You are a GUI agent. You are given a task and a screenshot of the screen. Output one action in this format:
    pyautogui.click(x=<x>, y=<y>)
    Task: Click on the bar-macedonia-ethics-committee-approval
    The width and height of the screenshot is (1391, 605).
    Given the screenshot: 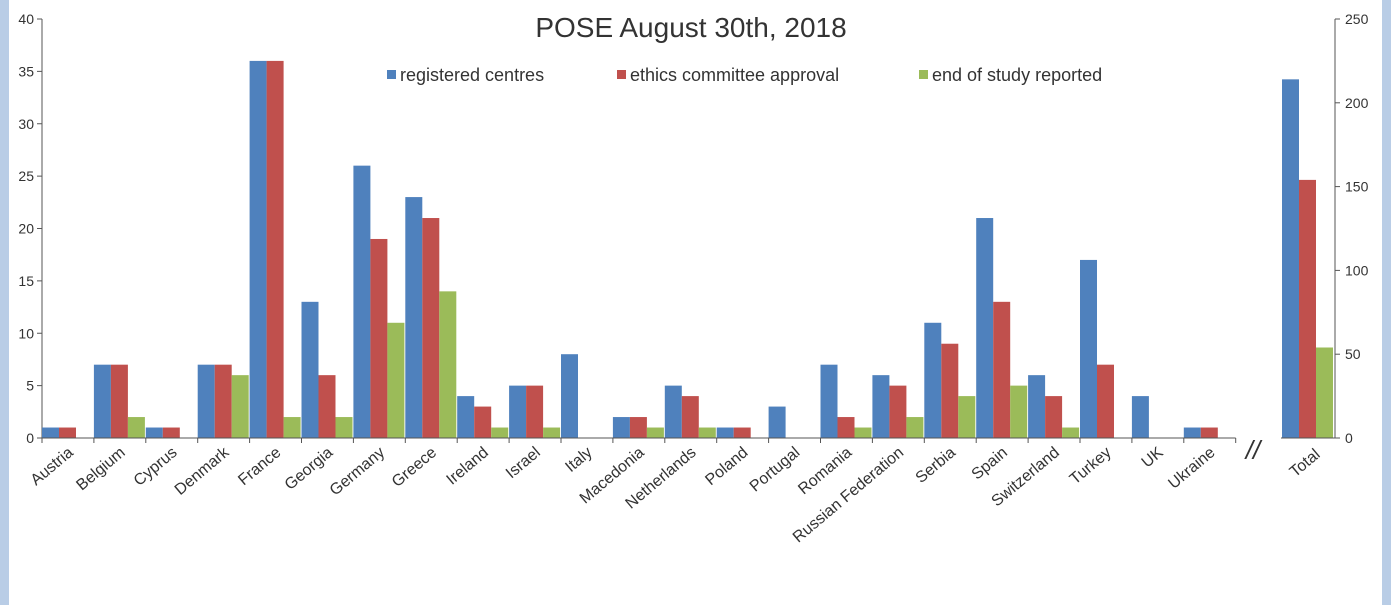 What is the action you would take?
    pyautogui.click(x=638, y=427)
    